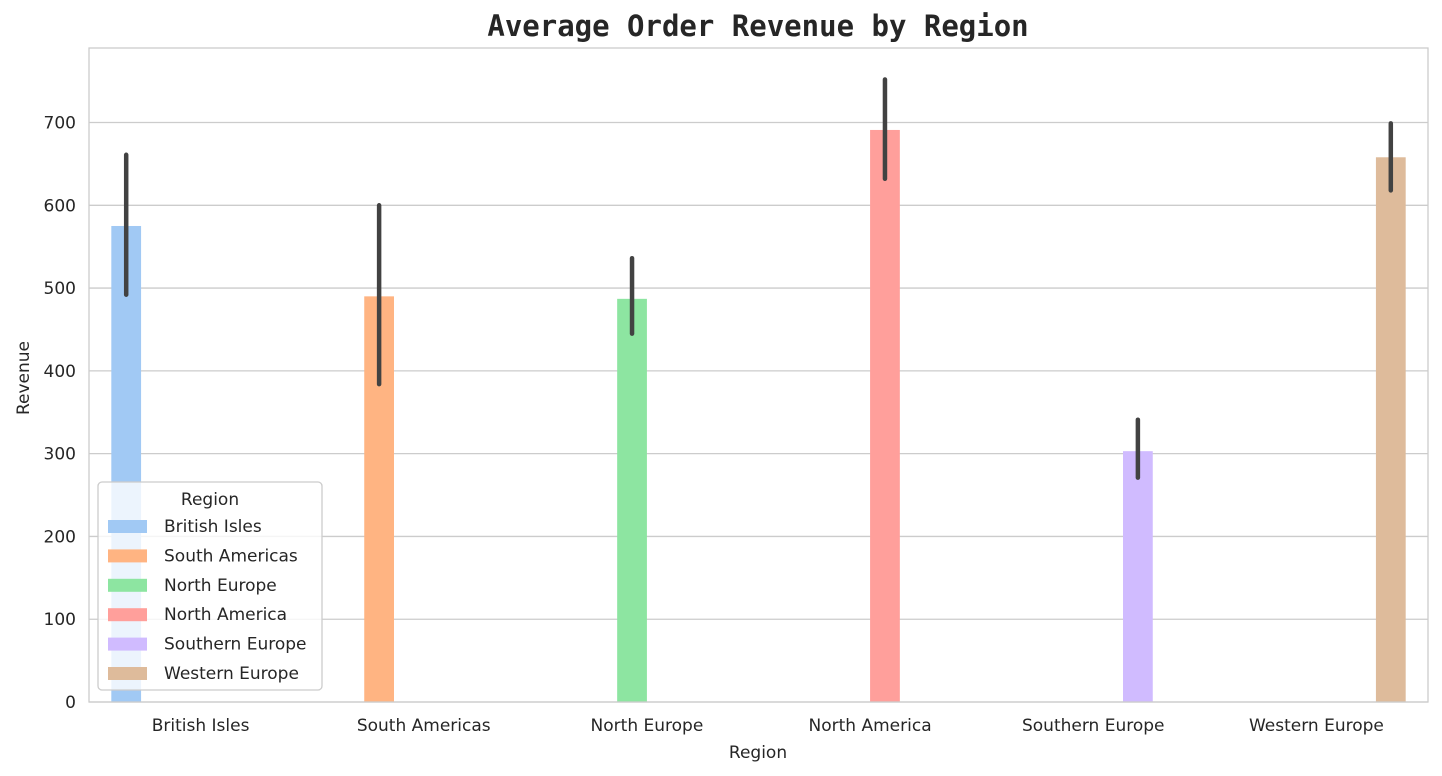 This screenshot has height=776, width=1442. I want to click on y-tick-label: 500, so click(60, 289).